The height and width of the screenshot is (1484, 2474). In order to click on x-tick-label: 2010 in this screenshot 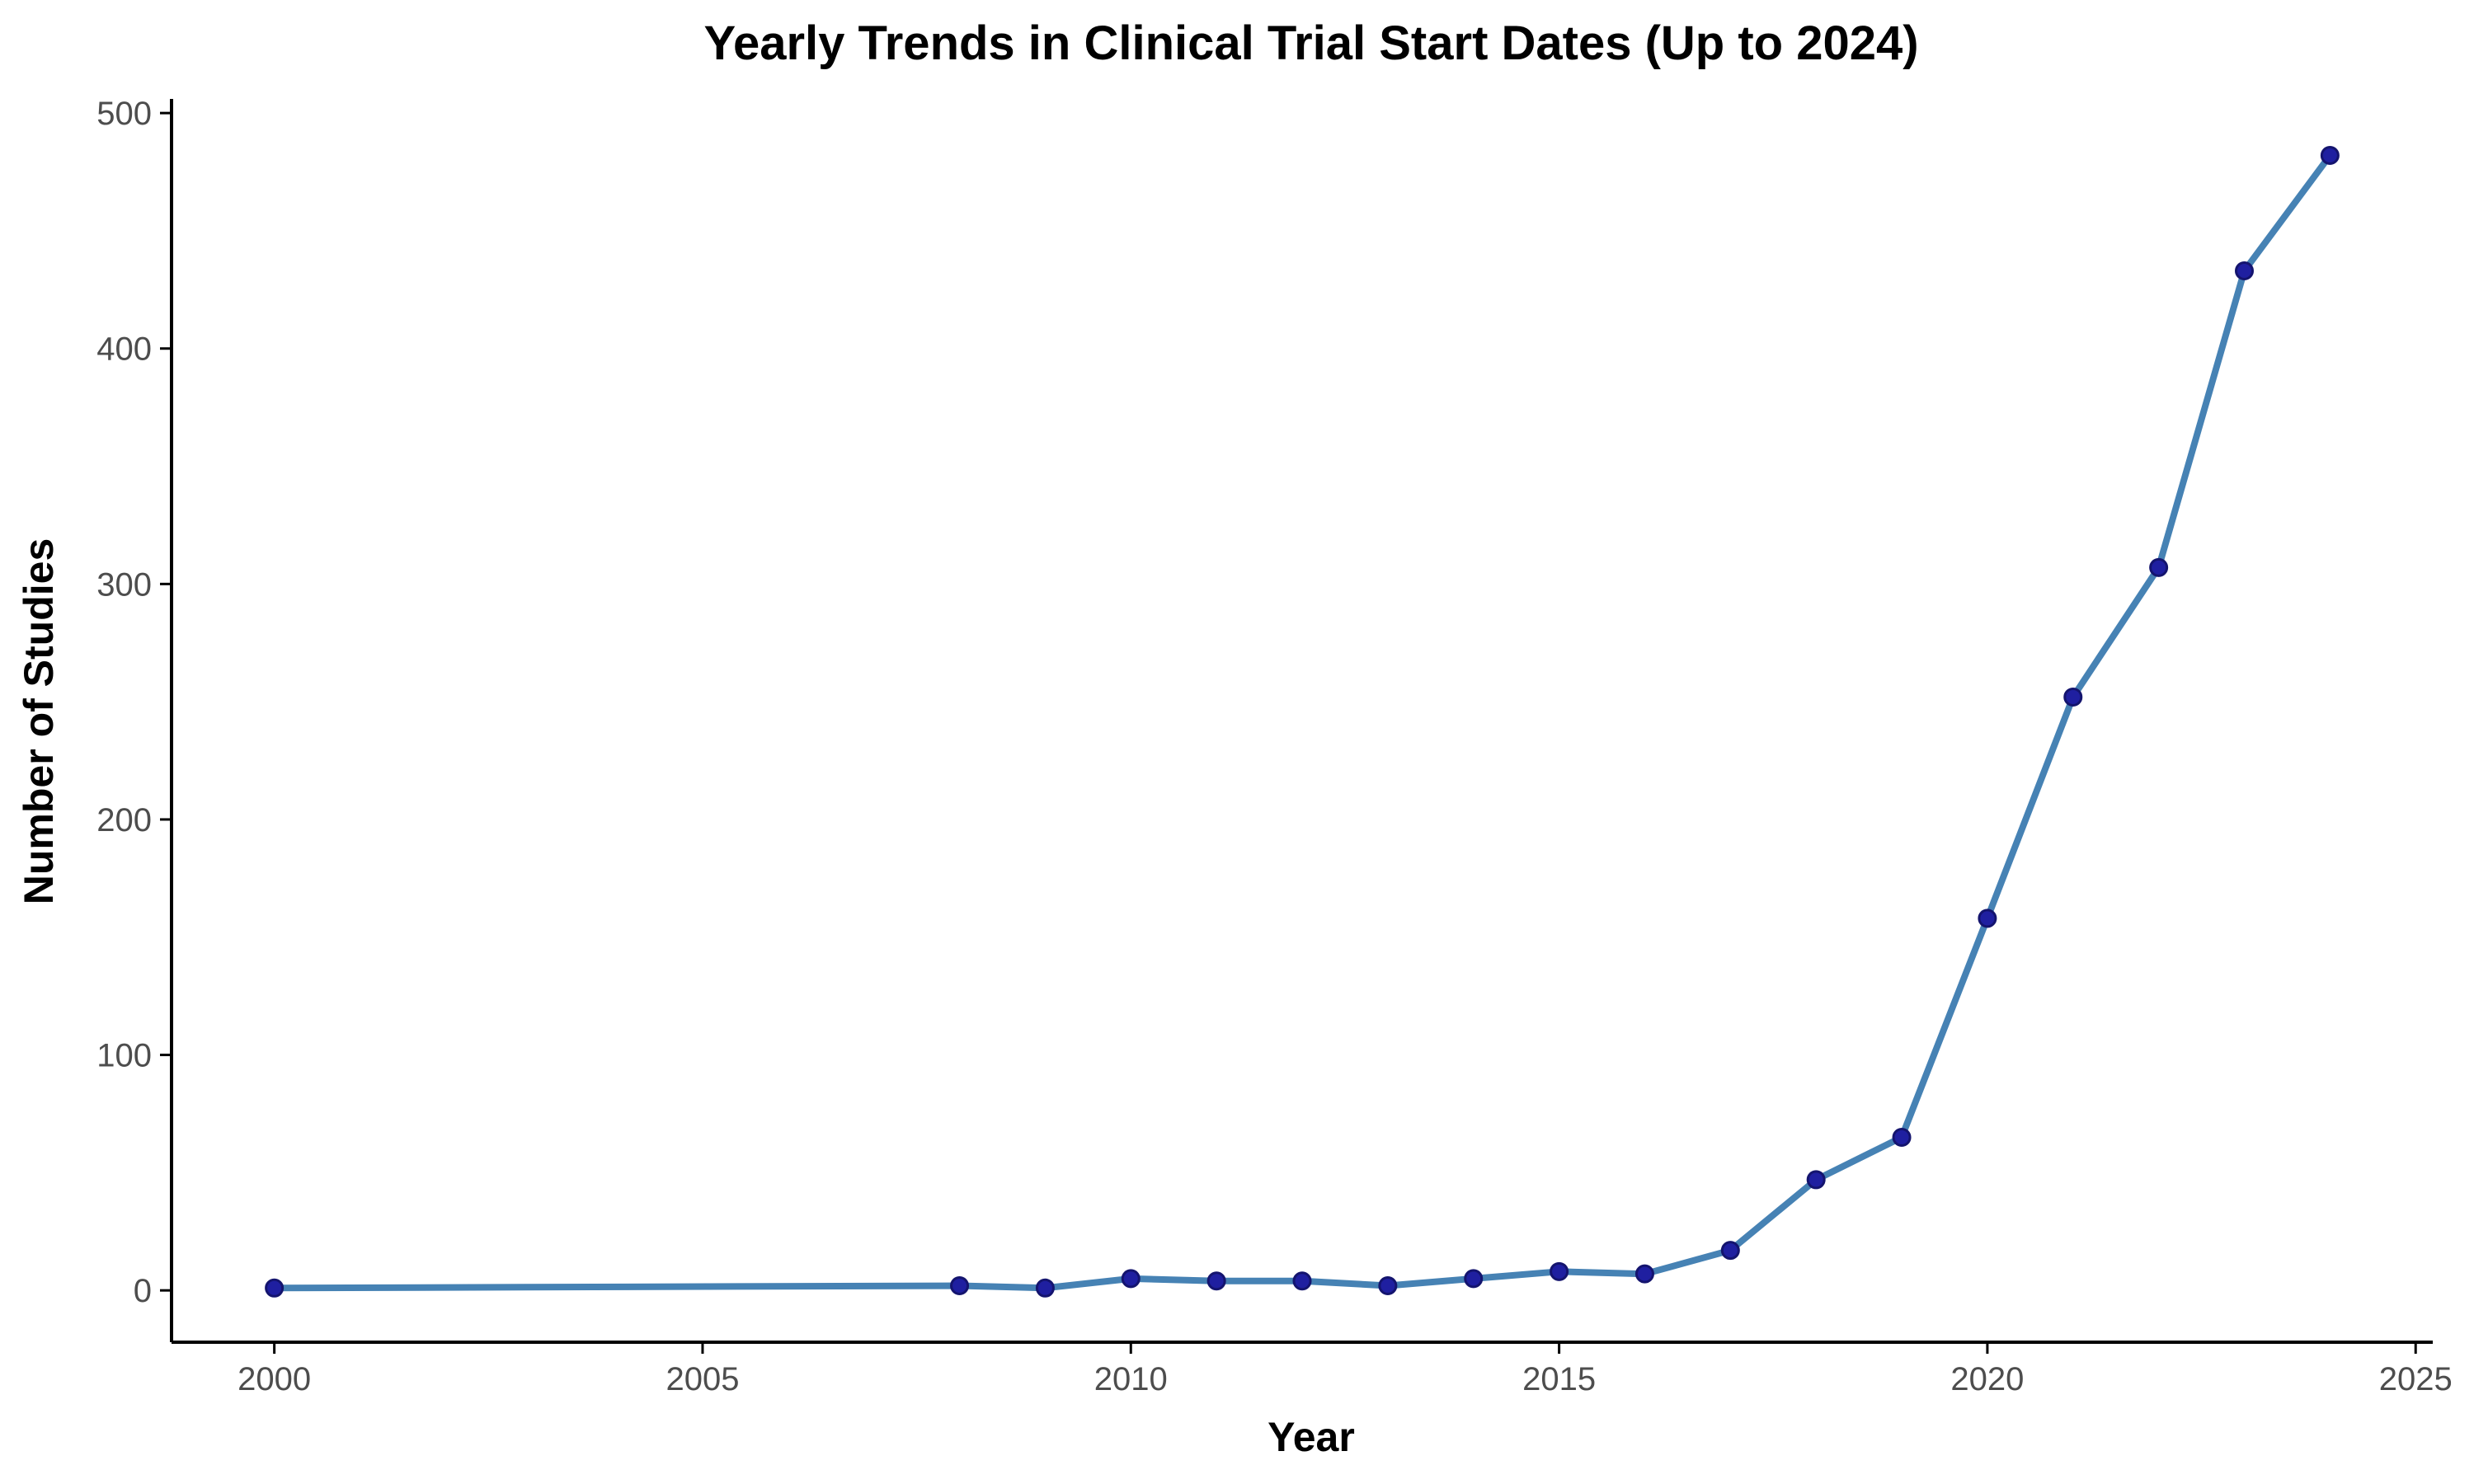, I will do `click(1131, 1379)`.